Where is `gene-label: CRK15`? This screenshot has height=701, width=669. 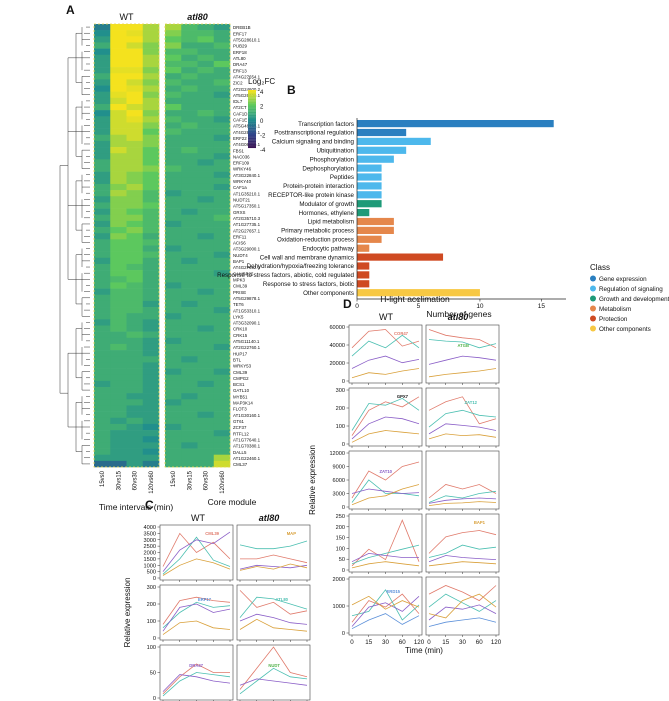 gene-label: CRK15 is located at coordinates (240, 335).